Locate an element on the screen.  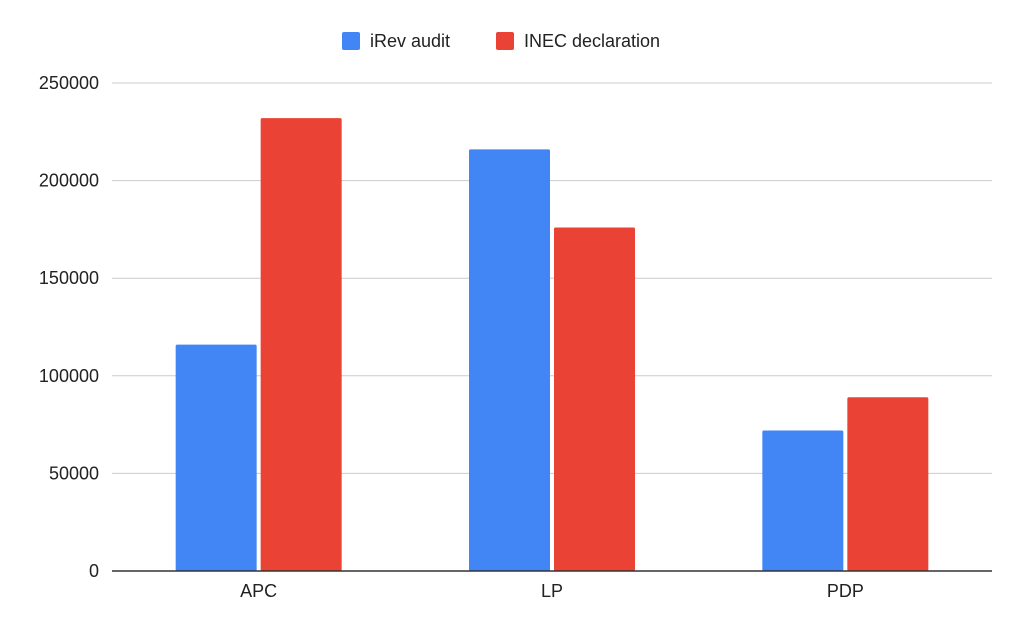
bar-apc-inec-declaration is located at coordinates (301, 345).